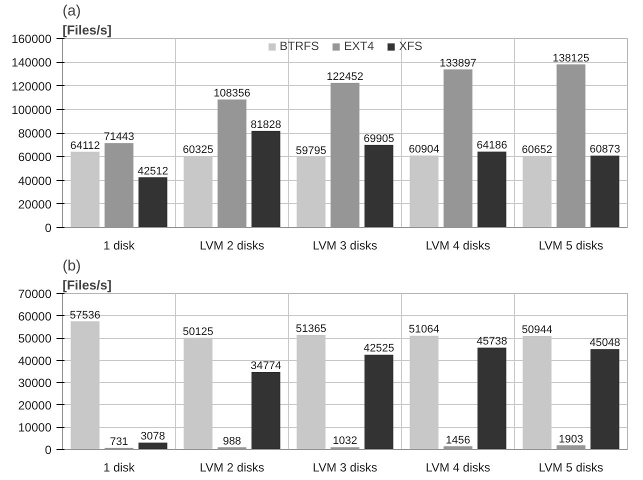 The height and width of the screenshot is (480, 643). I want to click on data-label: 122452, so click(345, 76).